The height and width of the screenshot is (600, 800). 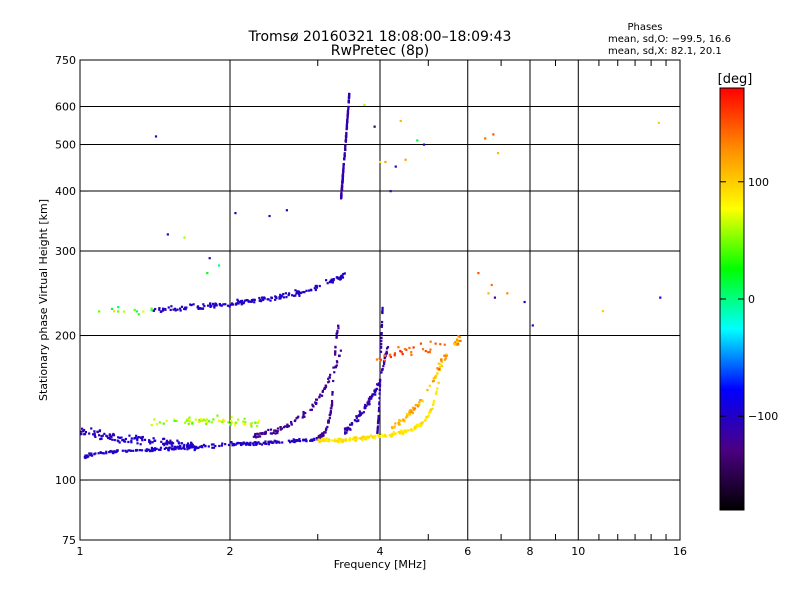 I want to click on y-tick-label-750: 750, so click(x=65, y=60).